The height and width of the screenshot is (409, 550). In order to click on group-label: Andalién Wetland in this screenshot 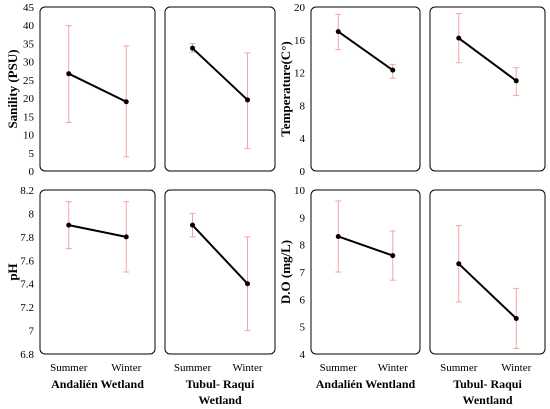, I will do `click(97, 384)`.